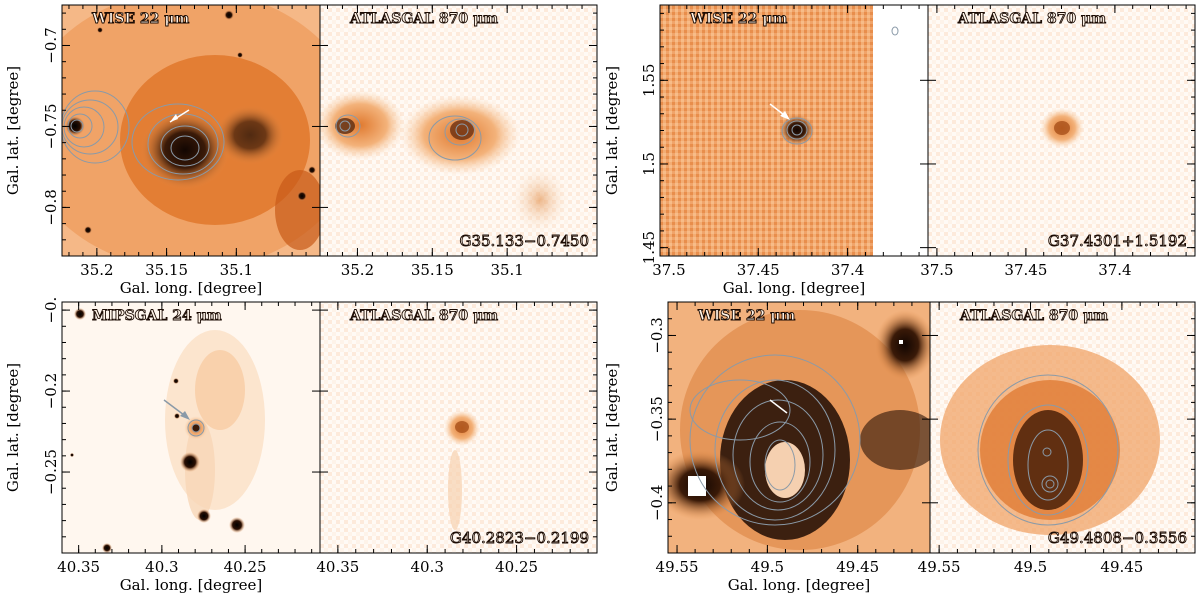 The height and width of the screenshot is (602, 1200). I want to click on y-tick-label: 1.45, so click(649, 247).